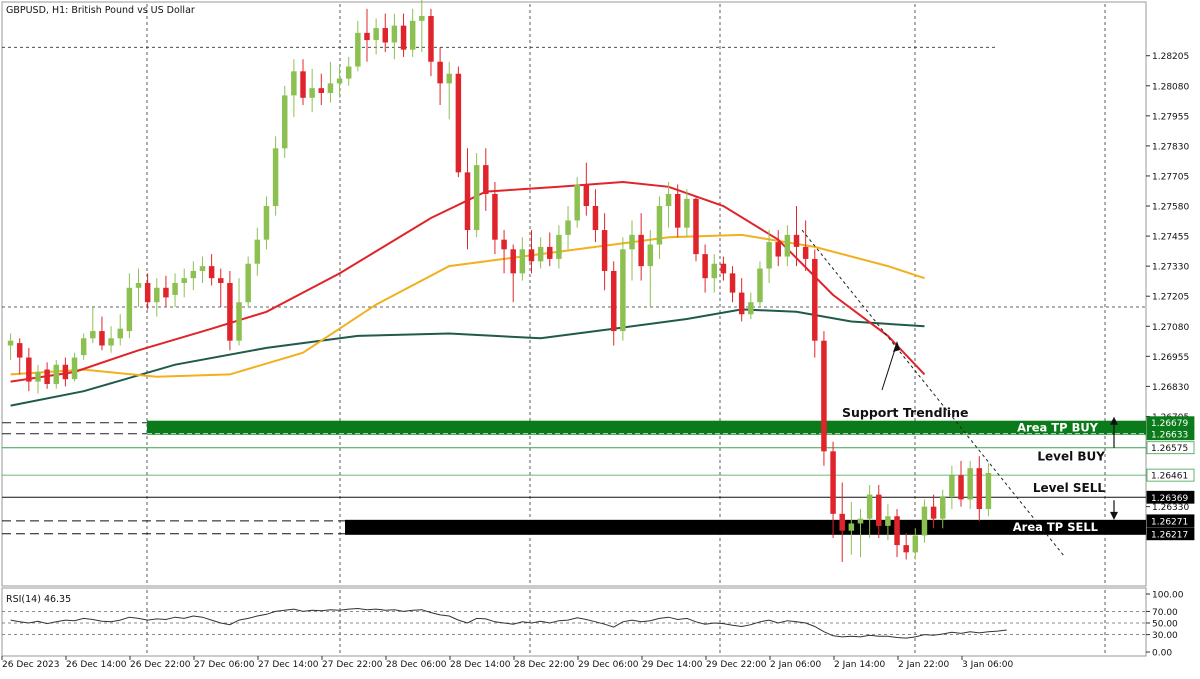 The image size is (1200, 679). What do you see at coordinates (933, 393) in the screenshot?
I see `support-trendline` at bounding box center [933, 393].